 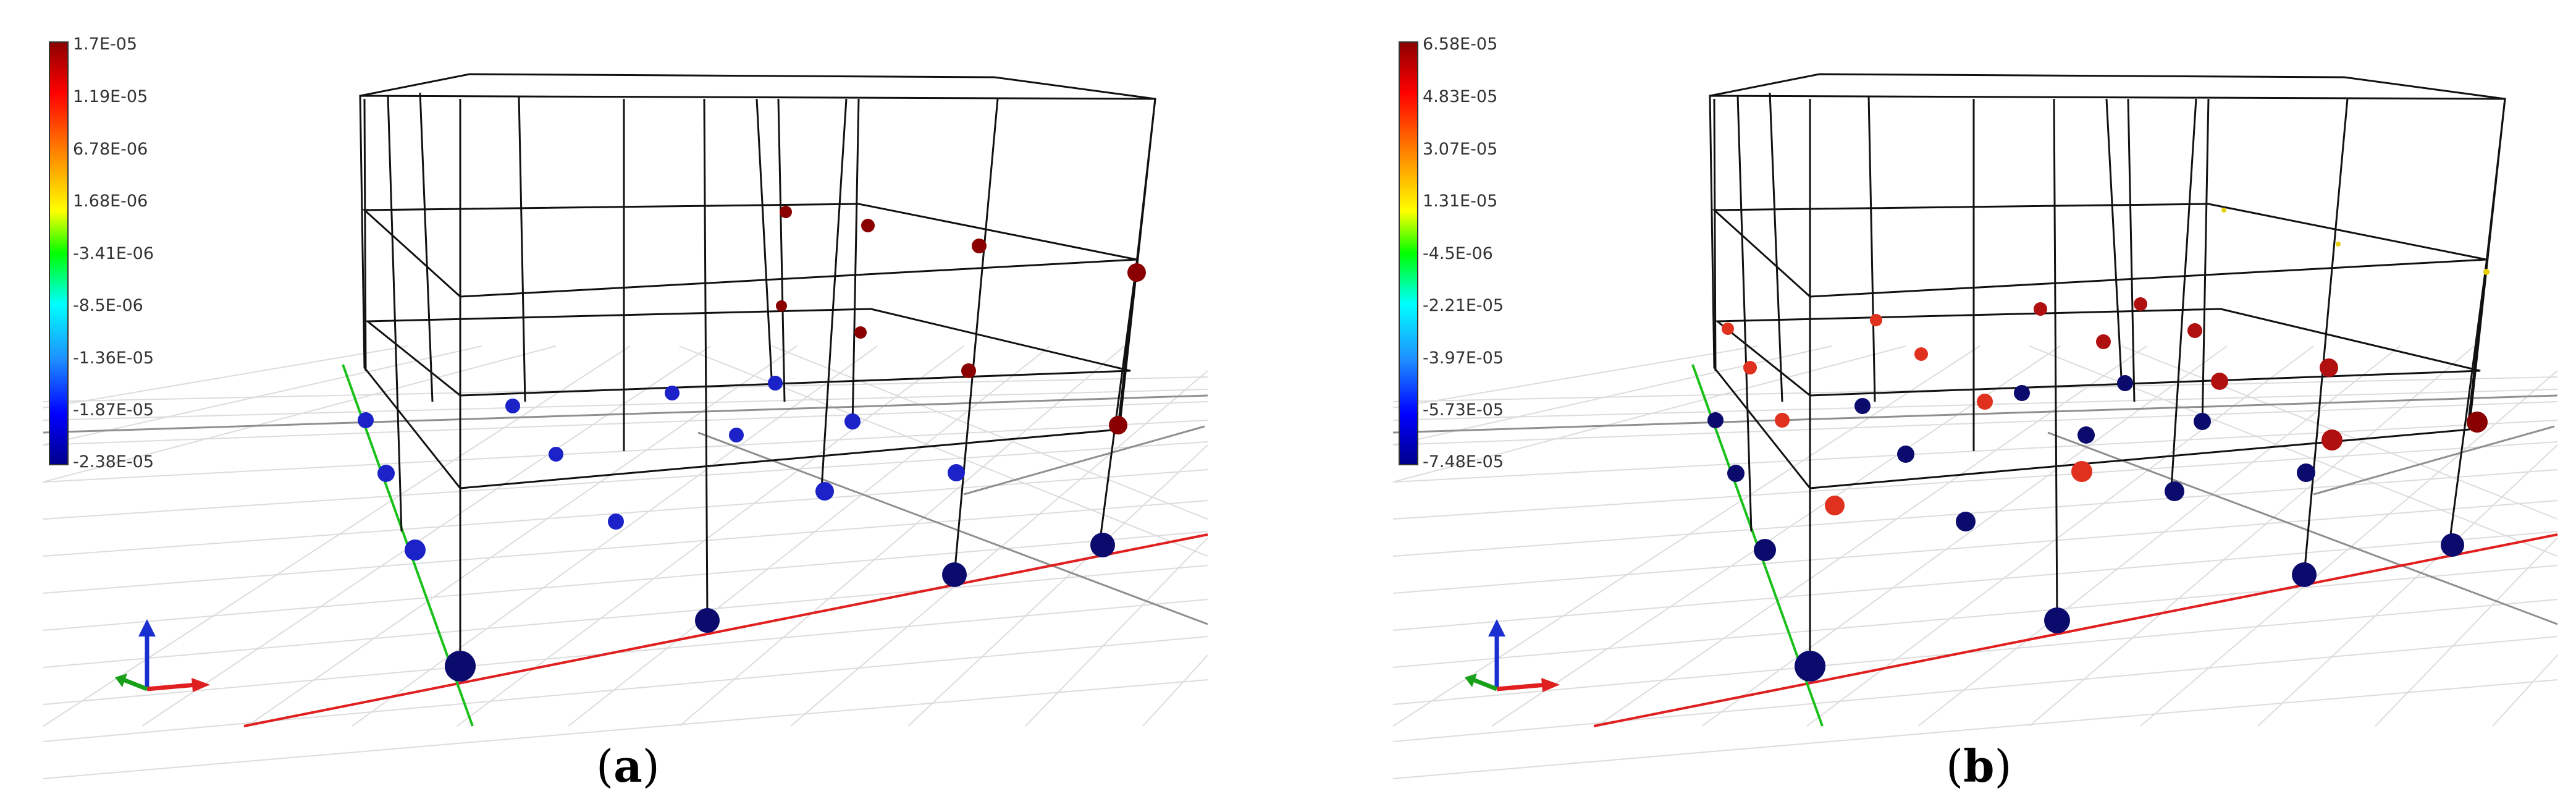 I want to click on svg-text: (b), so click(x=1979, y=766).